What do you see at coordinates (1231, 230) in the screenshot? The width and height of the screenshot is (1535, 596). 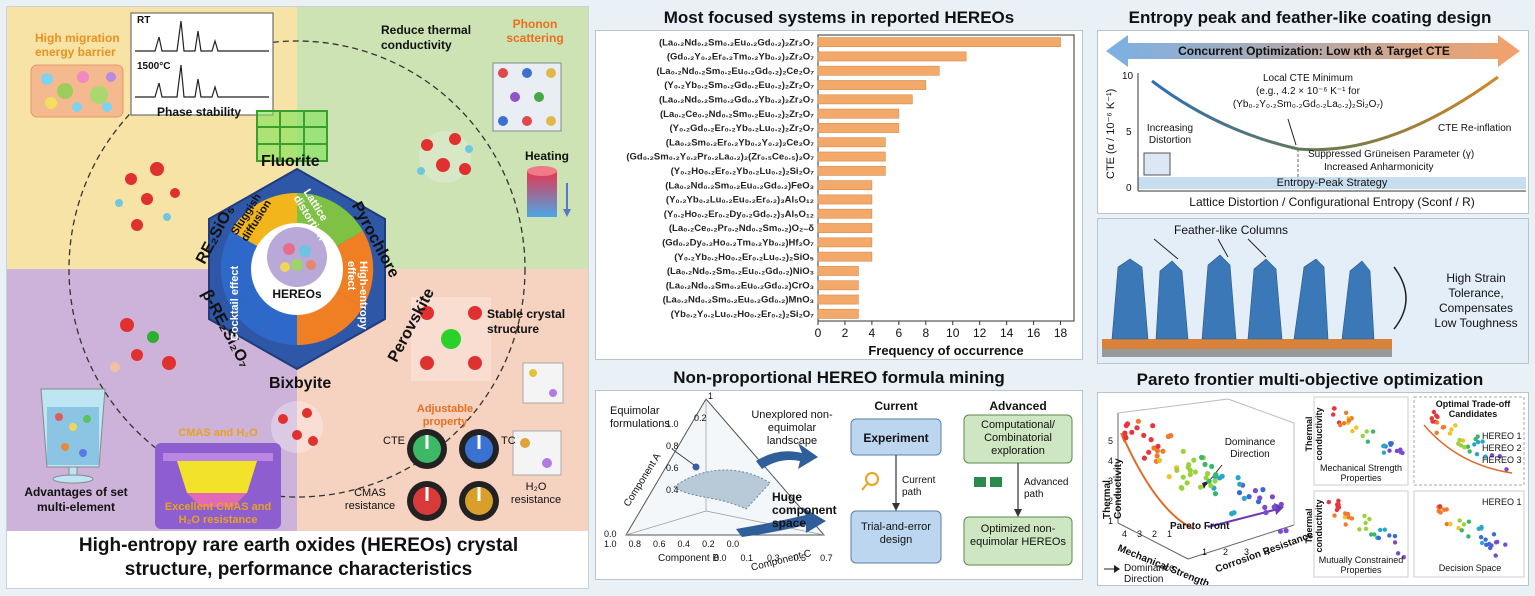 I see `feather-label: Feather-like Columns` at bounding box center [1231, 230].